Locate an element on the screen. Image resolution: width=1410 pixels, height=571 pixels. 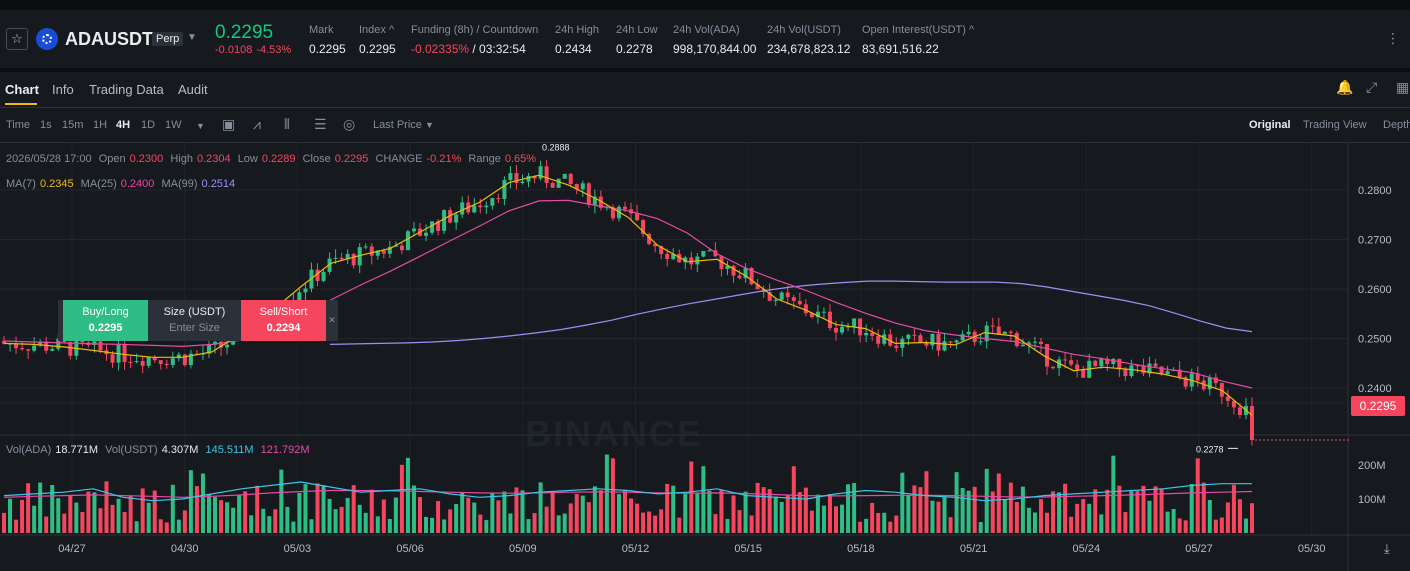
object-tree-icon: ◎ is located at coordinates (349, 124).